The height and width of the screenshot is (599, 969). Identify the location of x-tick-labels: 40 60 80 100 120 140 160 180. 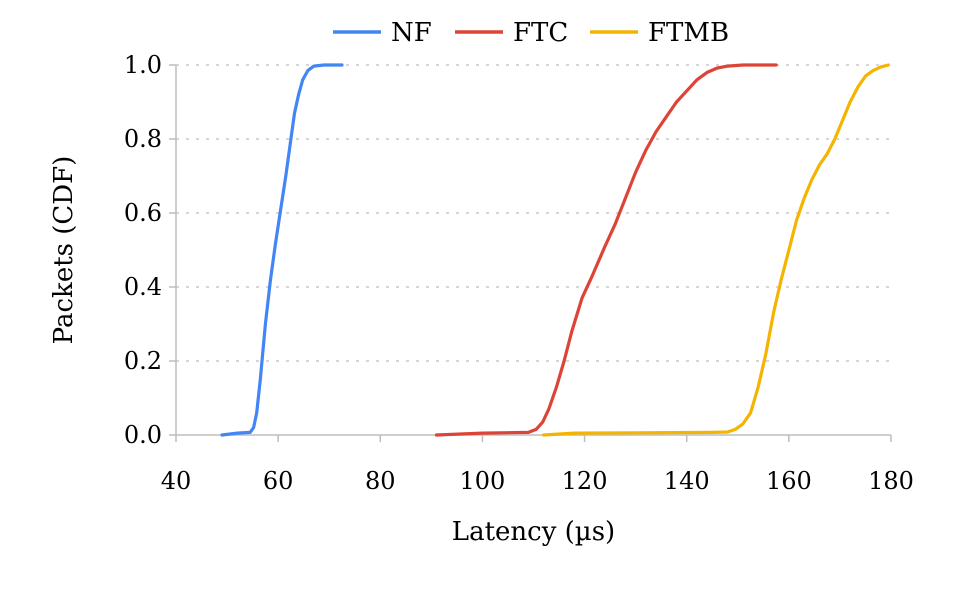
(537, 465).